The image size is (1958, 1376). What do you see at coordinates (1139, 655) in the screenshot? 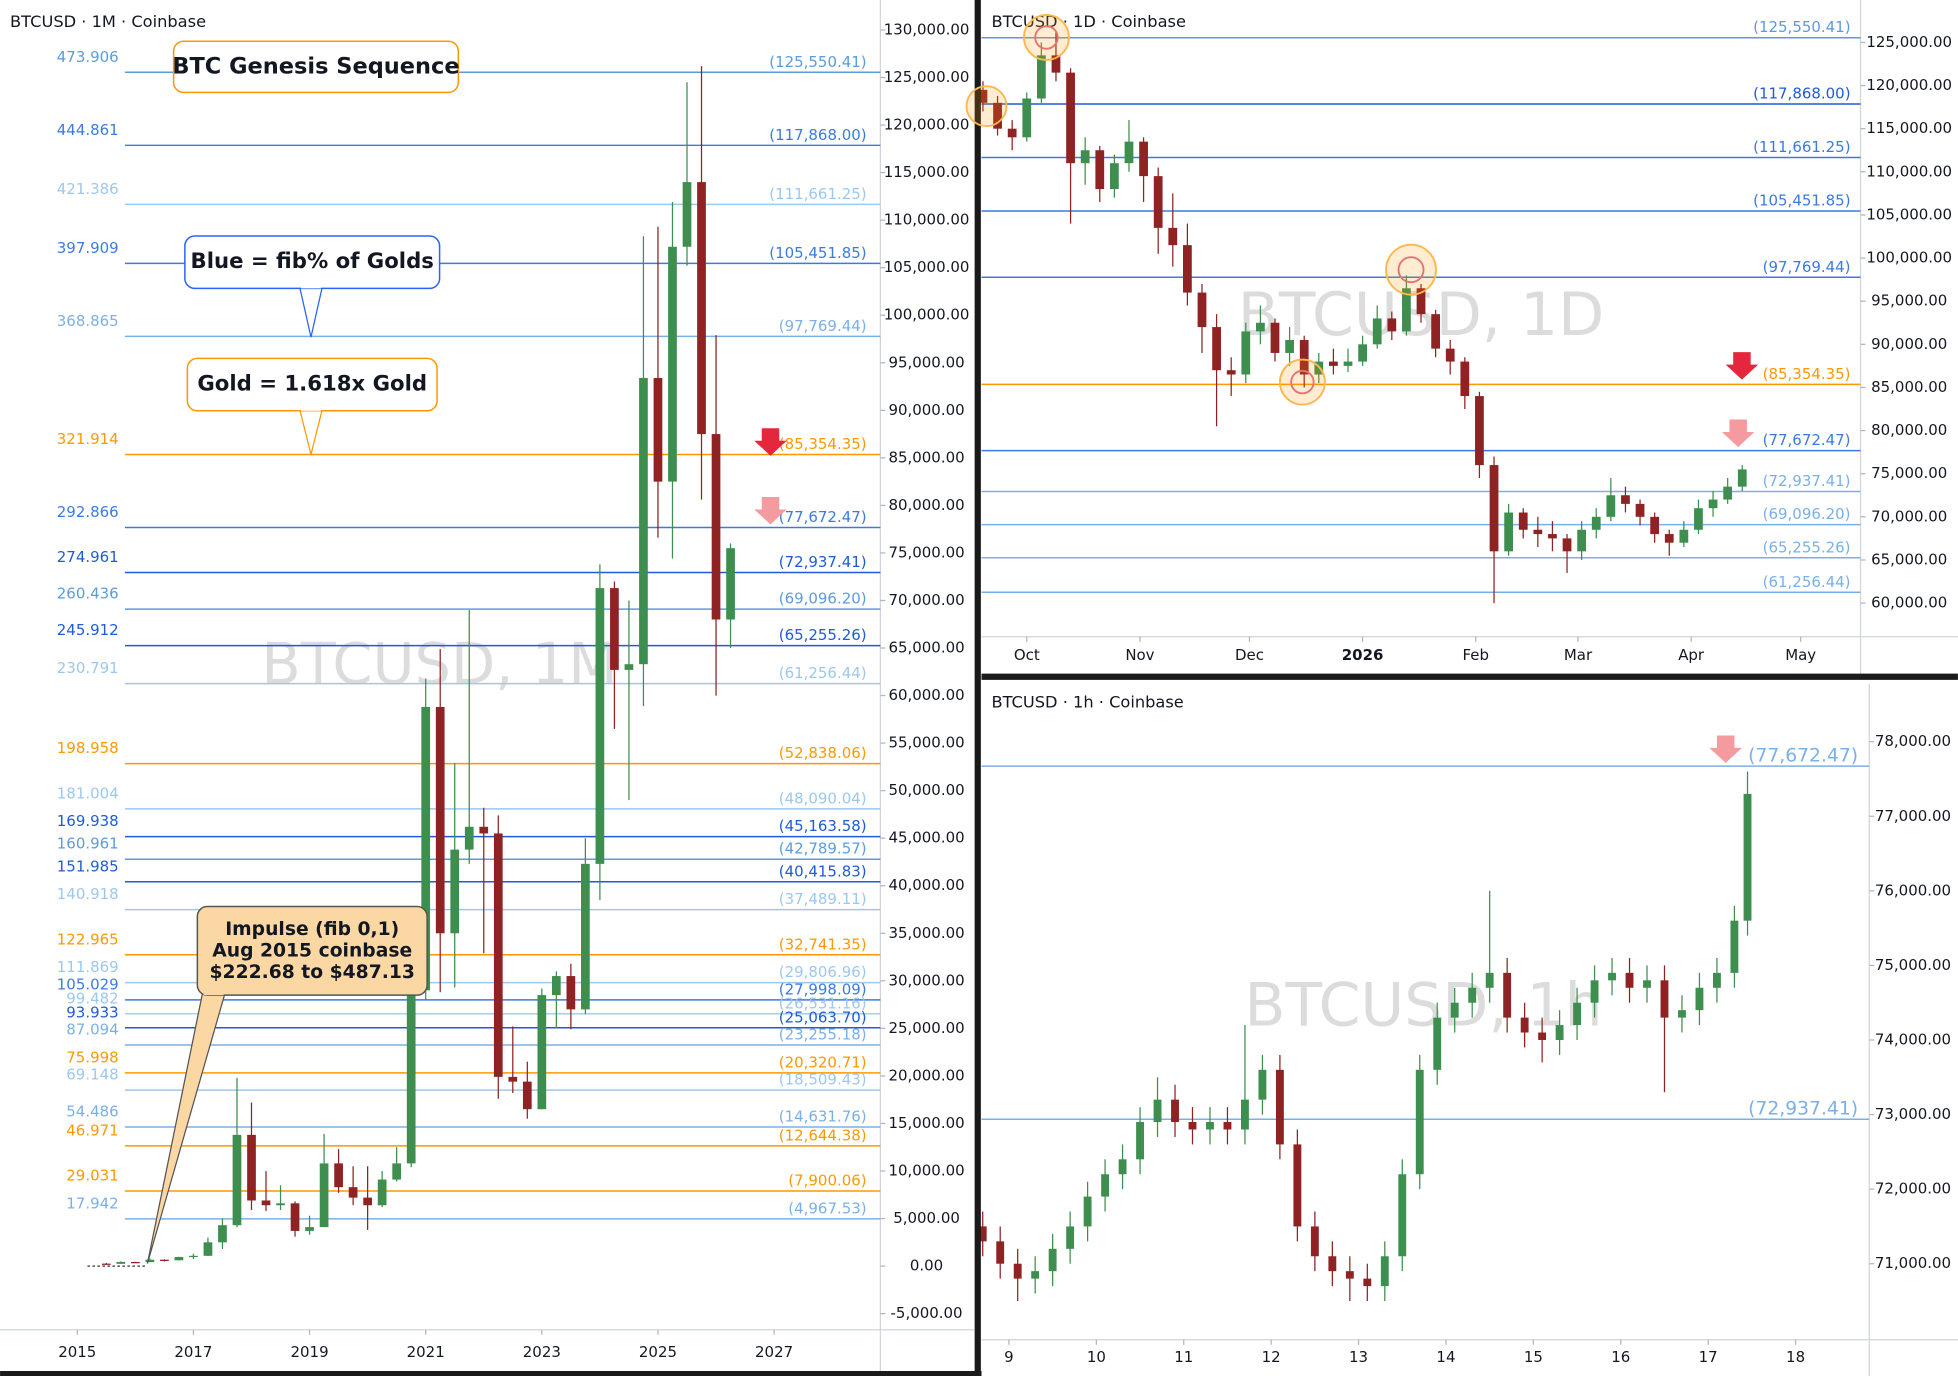
I see `x-tick-label: Nov` at bounding box center [1139, 655].